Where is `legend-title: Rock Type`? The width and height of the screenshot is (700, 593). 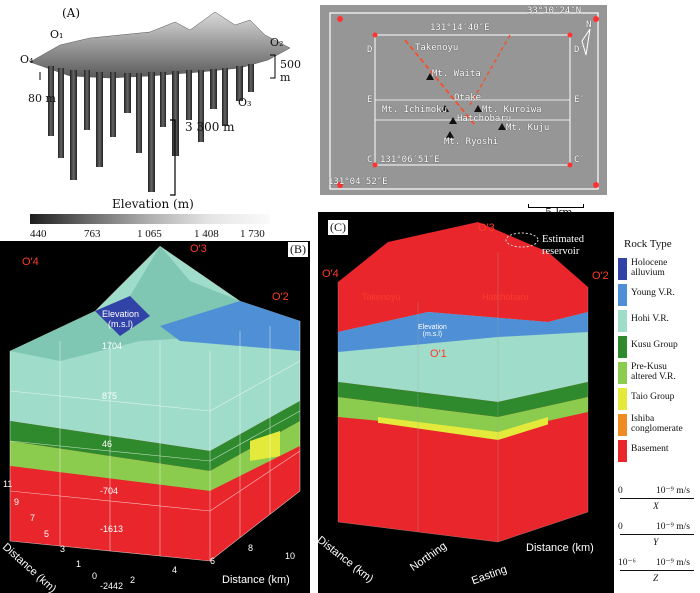 legend-title: Rock Type is located at coordinates (648, 244).